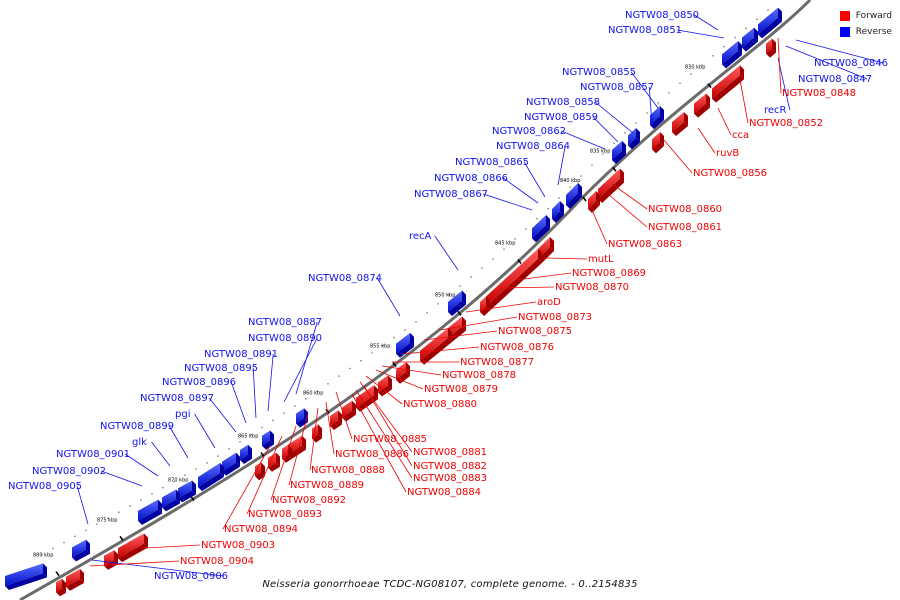  What do you see at coordinates (191, 576) in the screenshot?
I see `gene-label-ngtw08_0906: NGTW08_0906` at bounding box center [191, 576].